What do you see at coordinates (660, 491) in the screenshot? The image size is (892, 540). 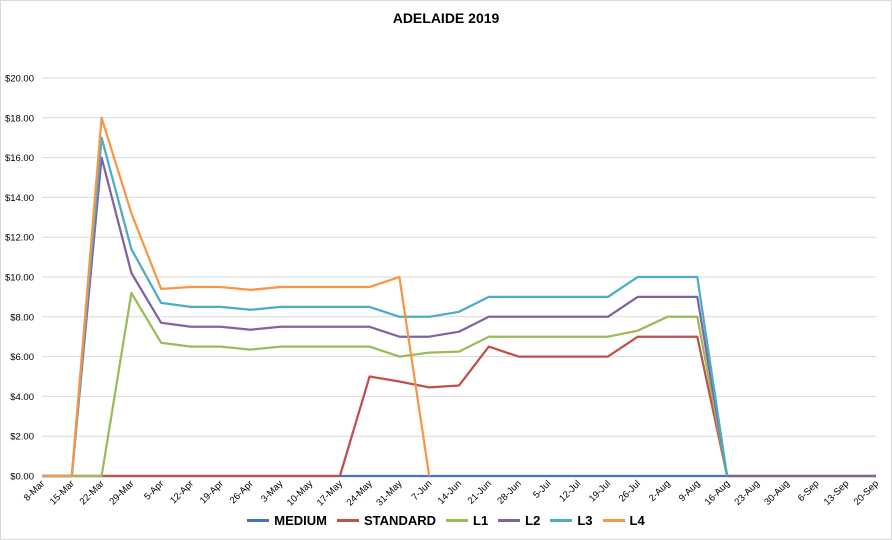 I see `x-tick-label: 2-Aug` at bounding box center [660, 491].